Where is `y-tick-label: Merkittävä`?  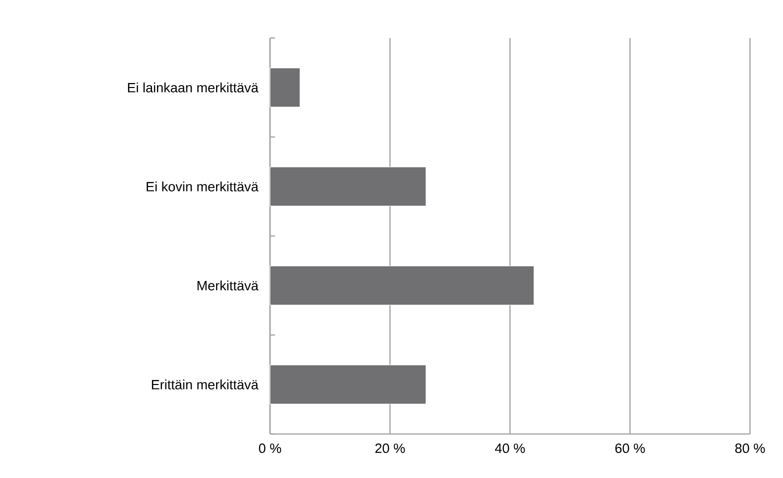 y-tick-label: Merkittävä is located at coordinates (228, 285).